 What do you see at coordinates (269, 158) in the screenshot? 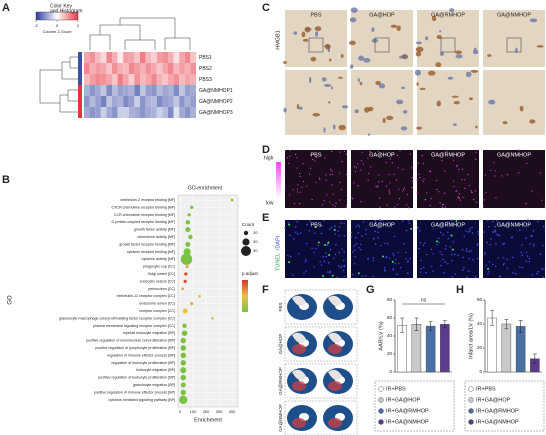
I see `intensity-high: high` at bounding box center [269, 158].